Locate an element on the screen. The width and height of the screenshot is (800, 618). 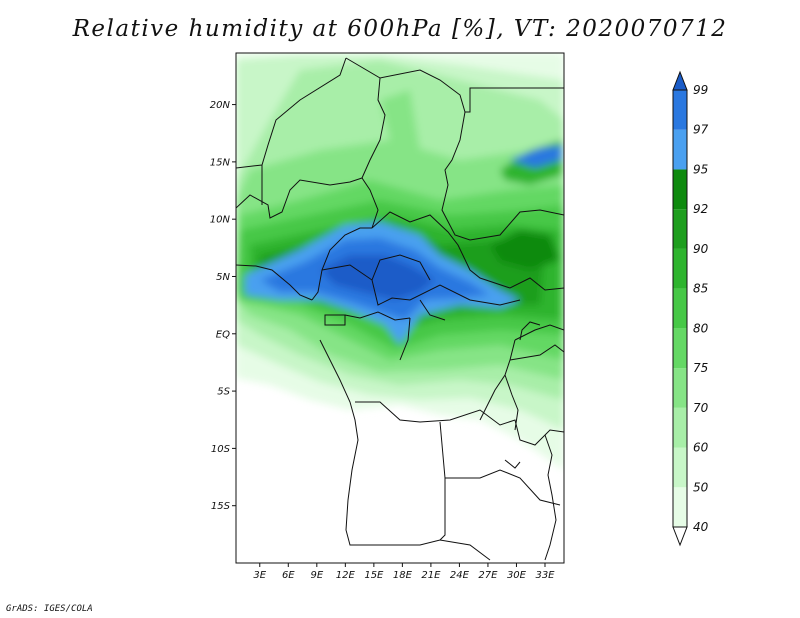
longitude-axis: 3E 6E 9E 12E 15E 18E 21E 24E 27E 30E 33E is located at coordinates (404, 572).